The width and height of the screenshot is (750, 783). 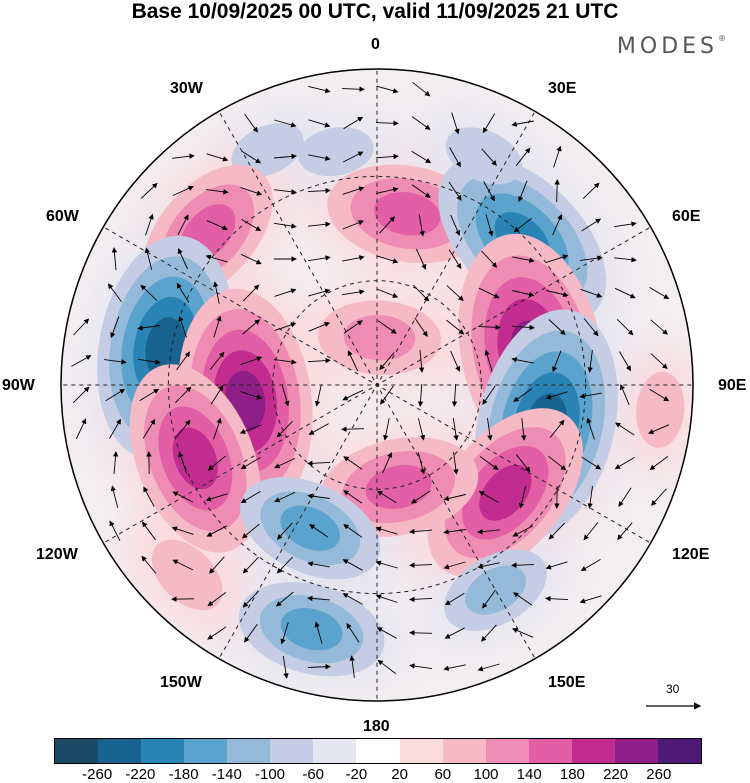 What do you see at coordinates (443, 774) in the screenshot?
I see `colorbar-tick-label: 60` at bounding box center [443, 774].